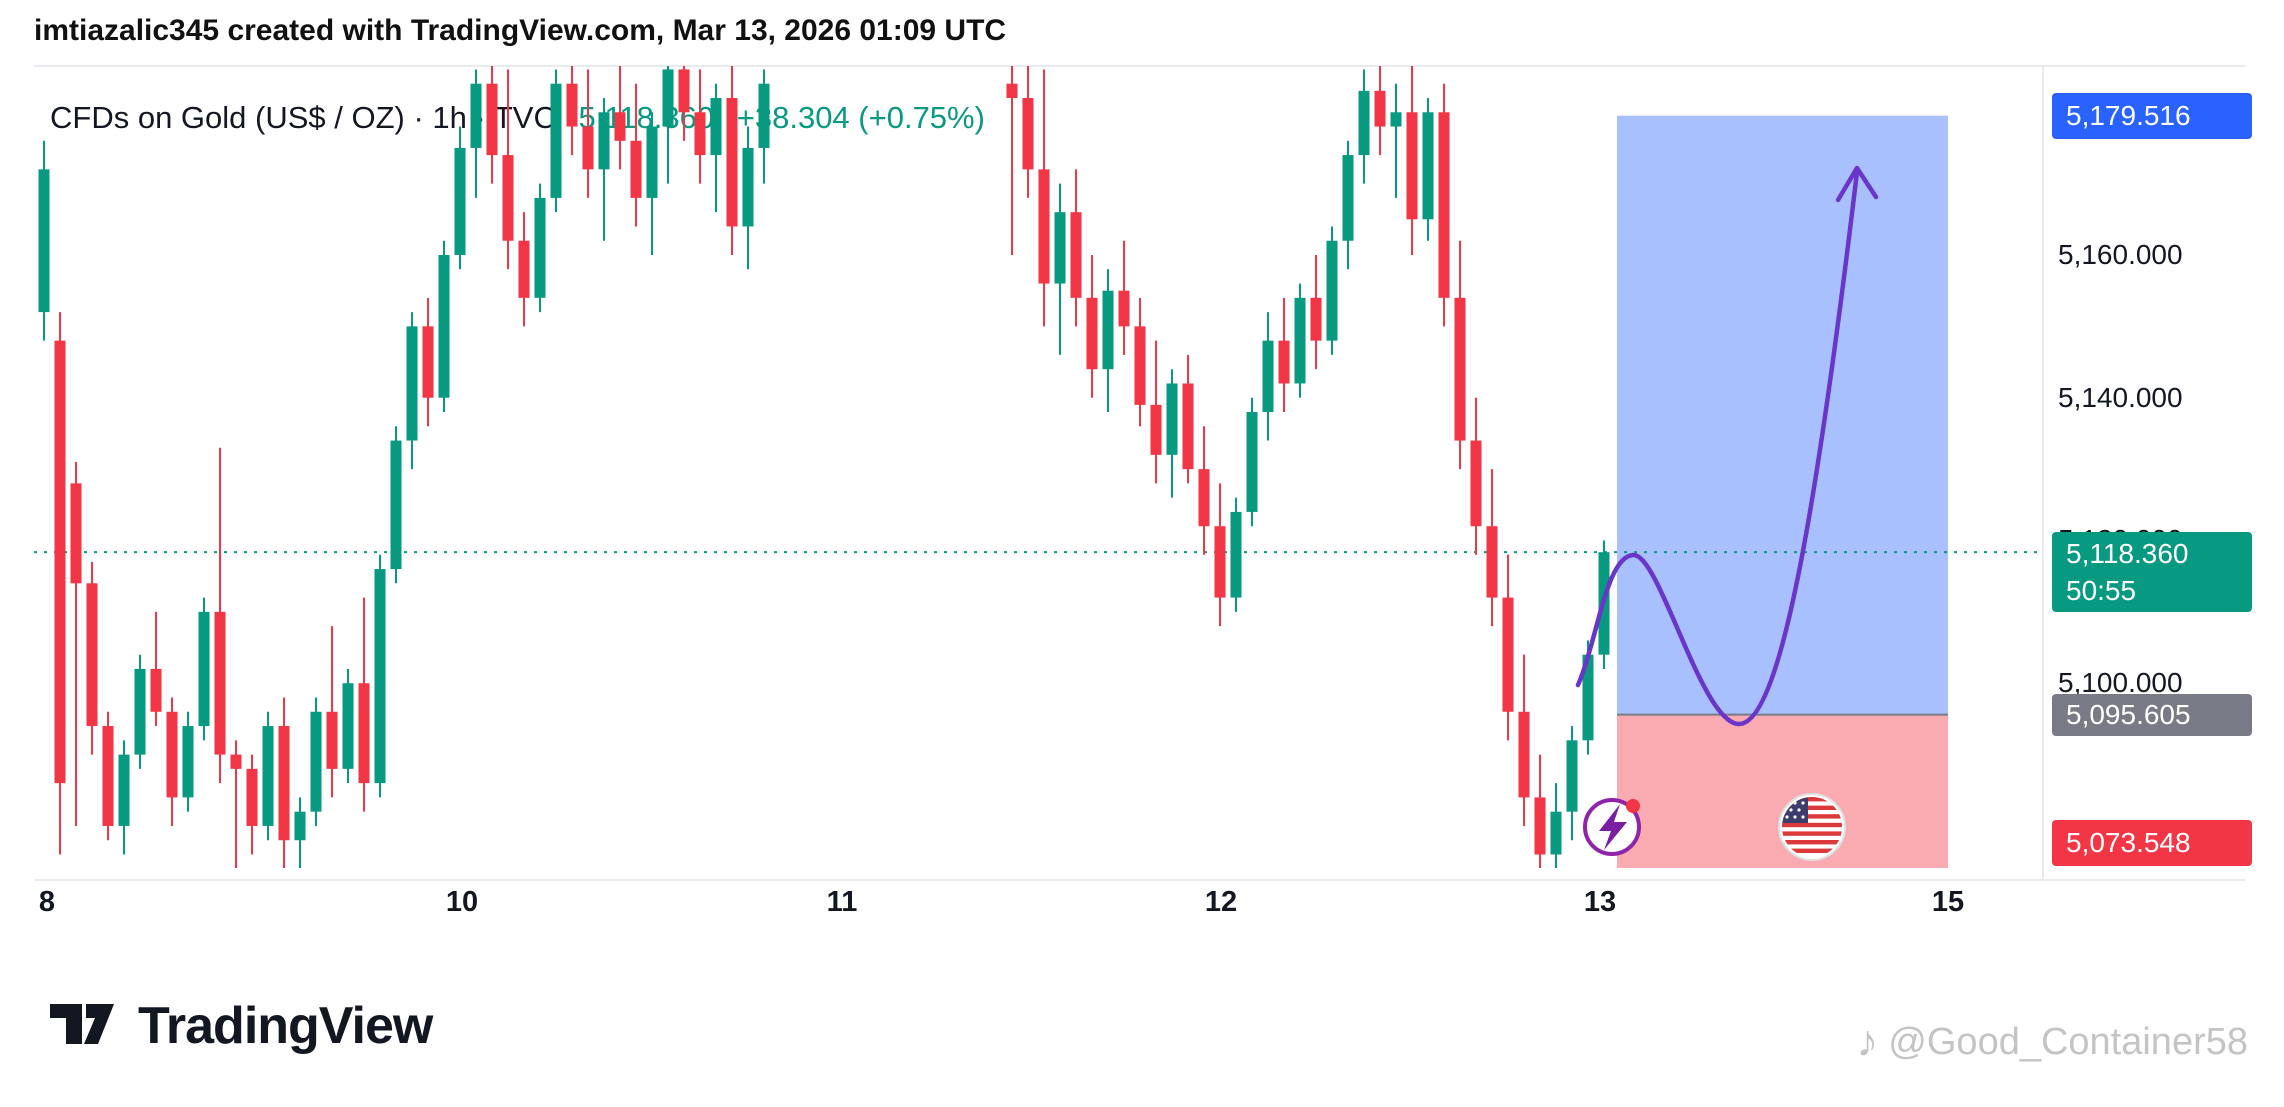 This screenshot has height=1107, width=2284. I want to click on price-tick-label: 5,160.000, so click(2120, 254).